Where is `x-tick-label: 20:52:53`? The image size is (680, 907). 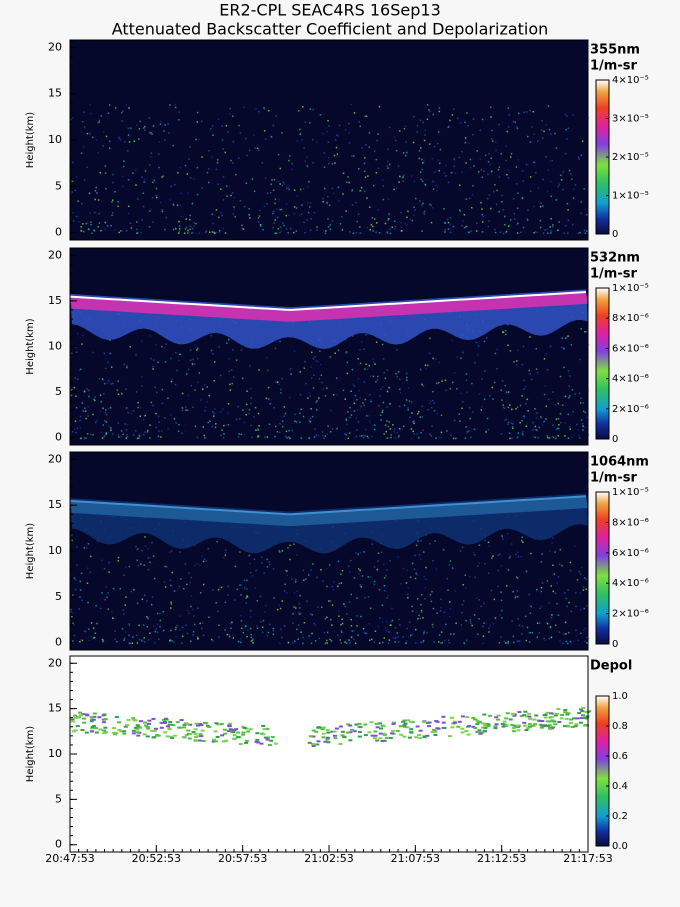
x-tick-label: 20:52:53 is located at coordinates (156, 858).